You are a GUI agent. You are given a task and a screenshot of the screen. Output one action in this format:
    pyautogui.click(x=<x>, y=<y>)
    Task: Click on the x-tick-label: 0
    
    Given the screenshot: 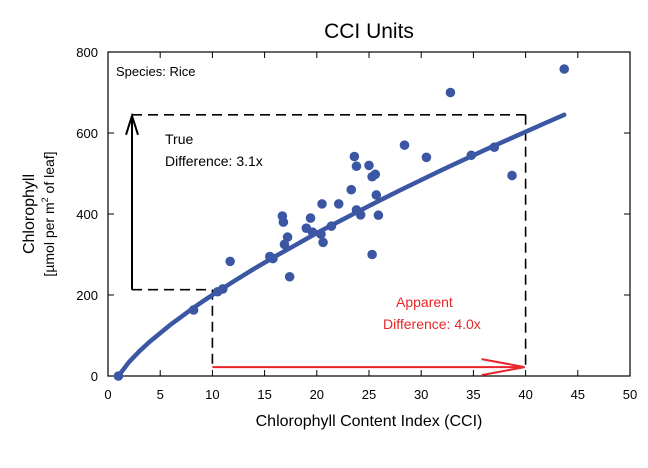 What is the action you would take?
    pyautogui.click(x=107, y=394)
    